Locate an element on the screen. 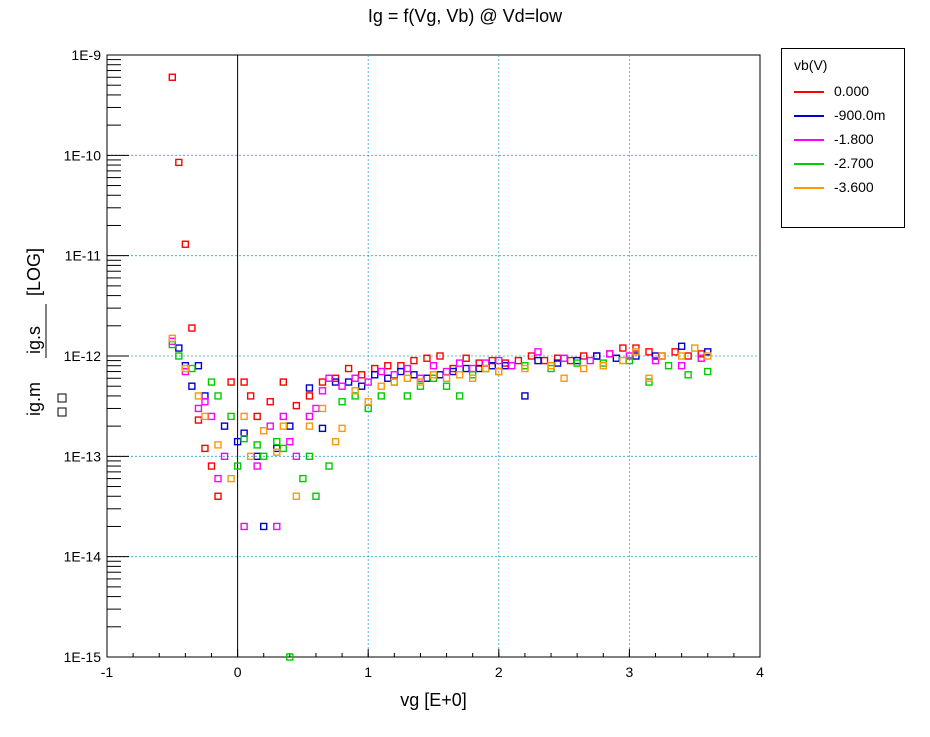 The image size is (930, 737). y-label-part: ig.s is located at coordinates (34, 340).